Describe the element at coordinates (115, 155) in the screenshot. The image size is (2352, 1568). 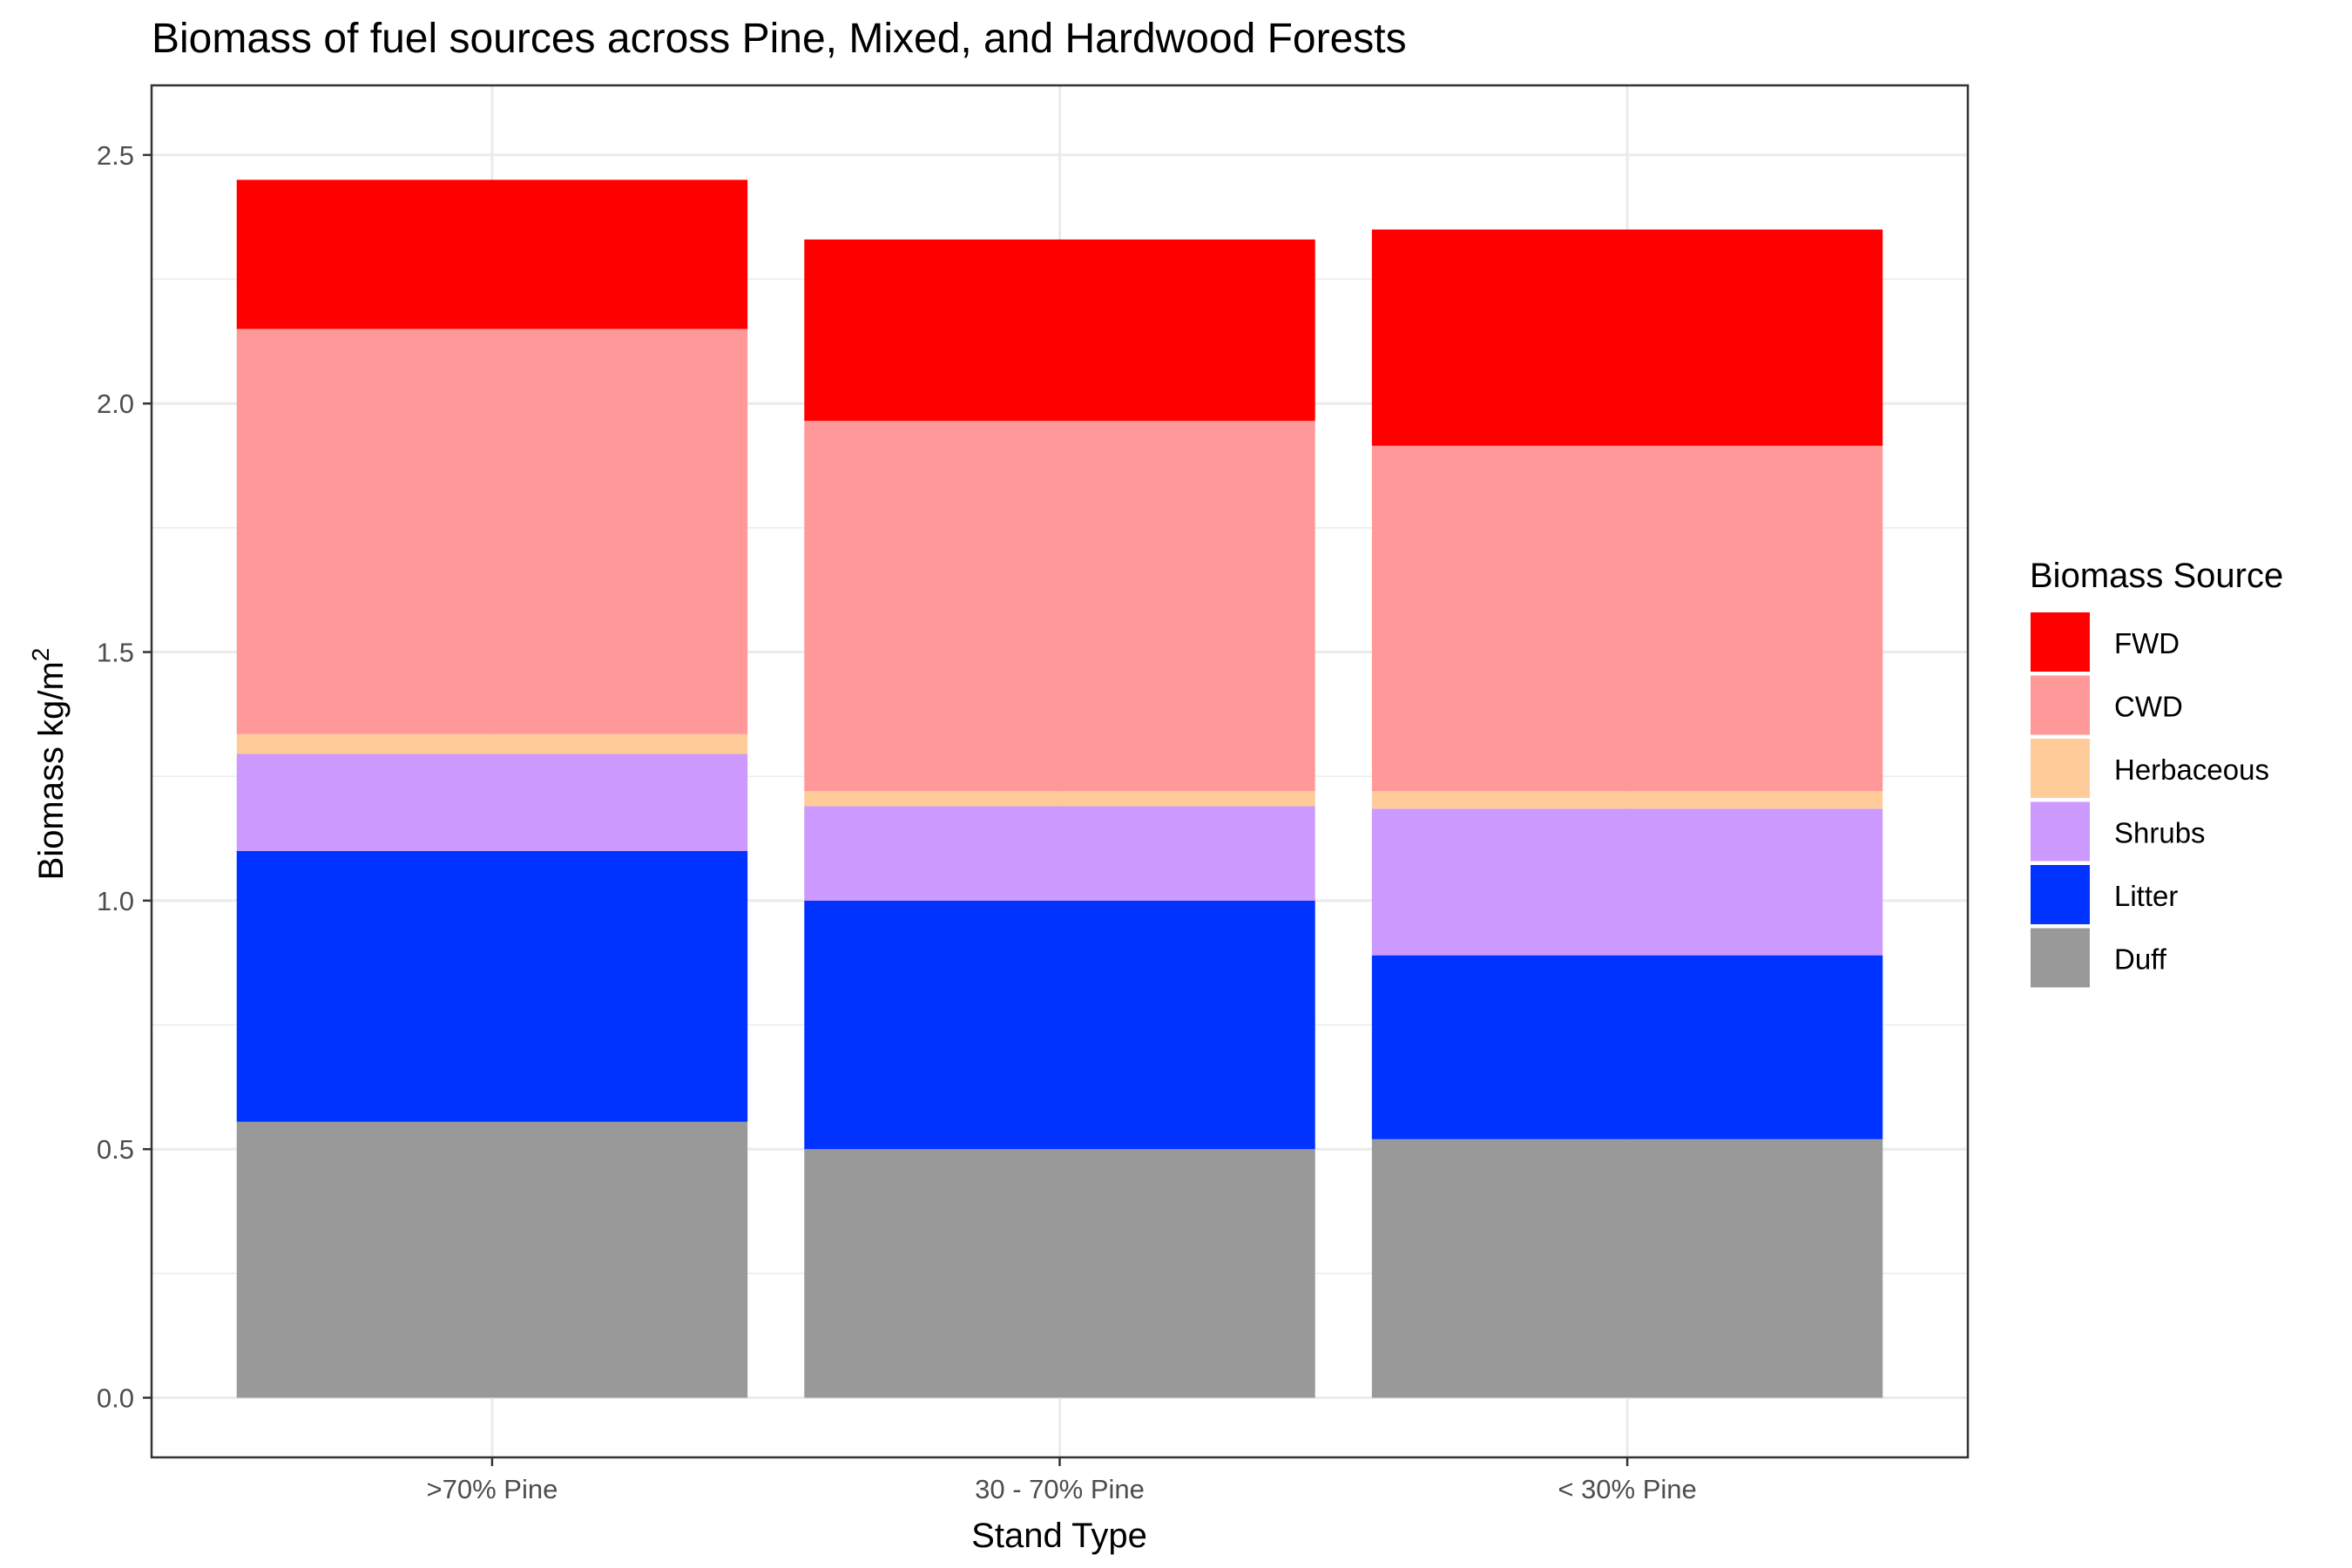
I see `y-tick-label: 2.5` at that location.